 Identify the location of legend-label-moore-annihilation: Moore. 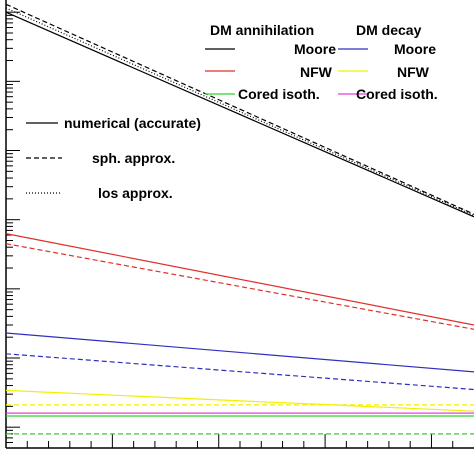
(315, 49).